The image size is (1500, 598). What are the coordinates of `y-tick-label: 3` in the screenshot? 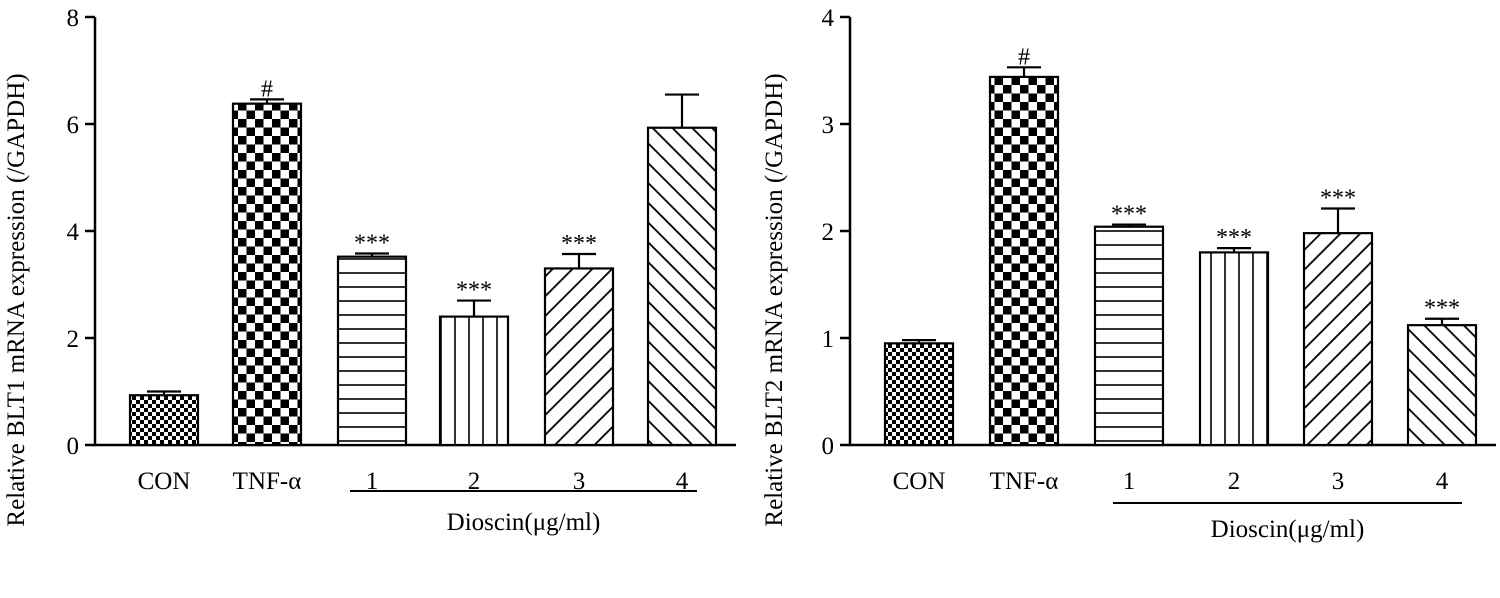 It's located at (828, 125).